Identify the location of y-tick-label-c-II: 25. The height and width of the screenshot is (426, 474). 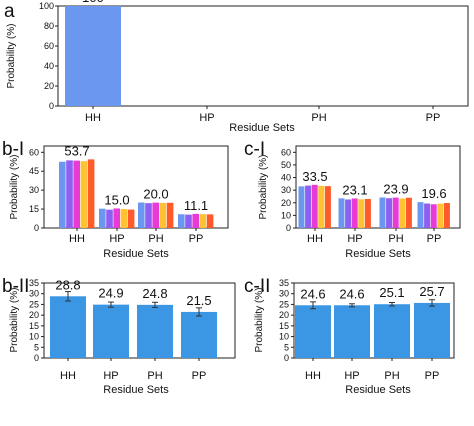
(284, 304).